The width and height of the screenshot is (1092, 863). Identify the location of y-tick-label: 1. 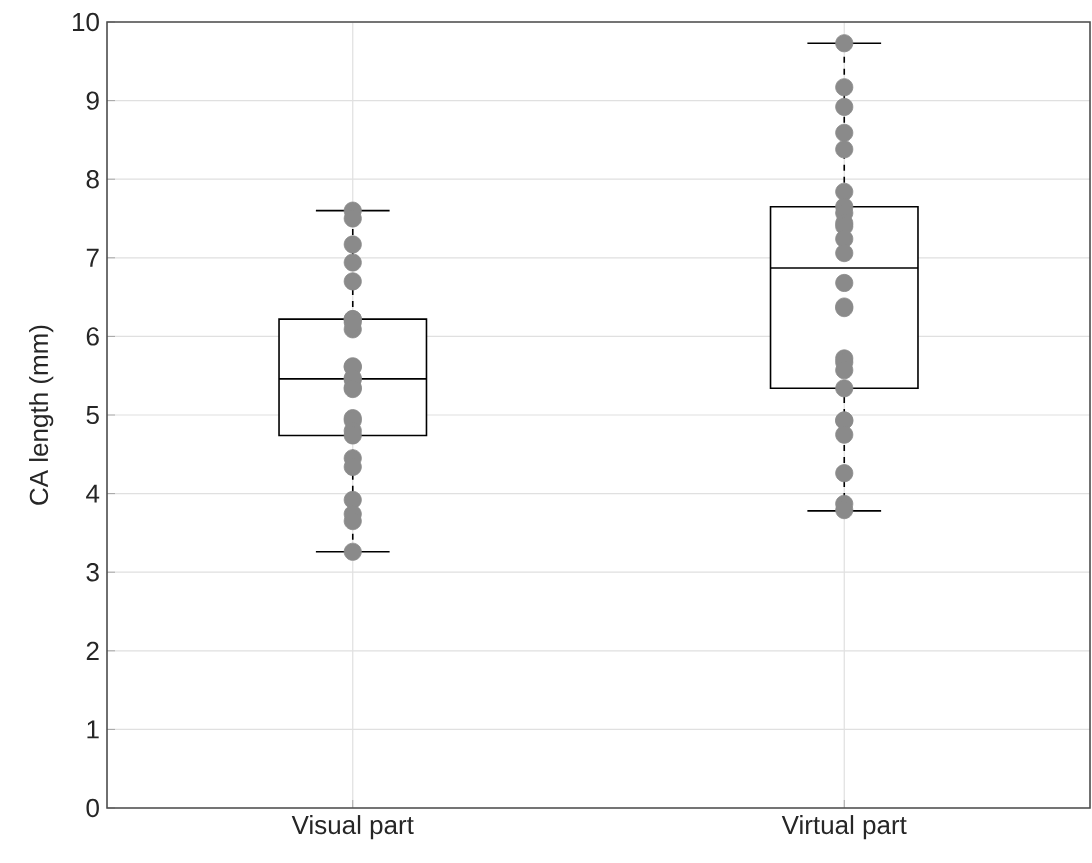
(93, 729).